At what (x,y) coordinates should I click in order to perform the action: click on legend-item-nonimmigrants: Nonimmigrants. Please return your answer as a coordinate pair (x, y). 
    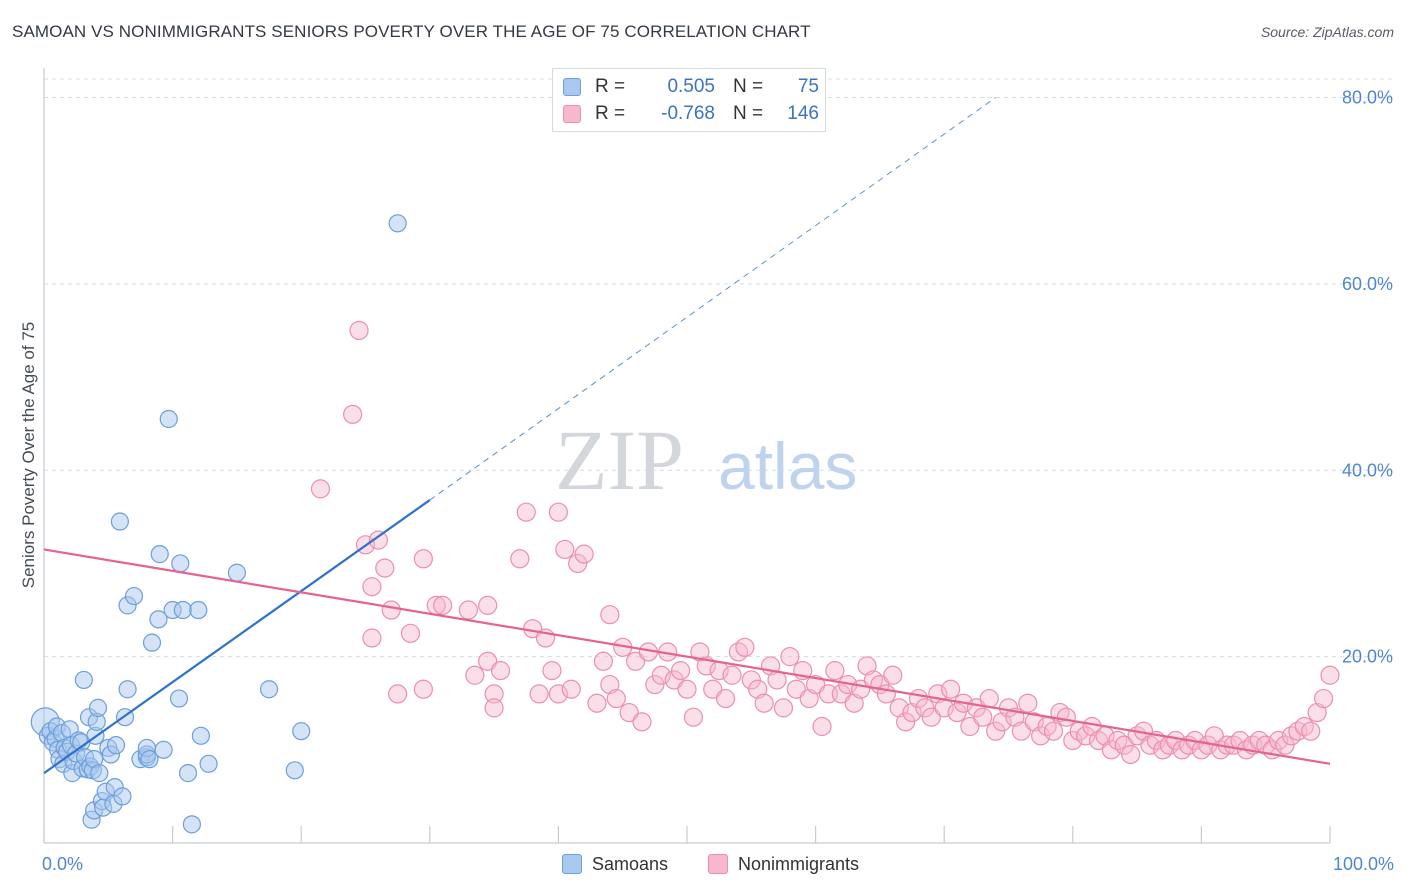
    Looking at the image, I should click on (783, 864).